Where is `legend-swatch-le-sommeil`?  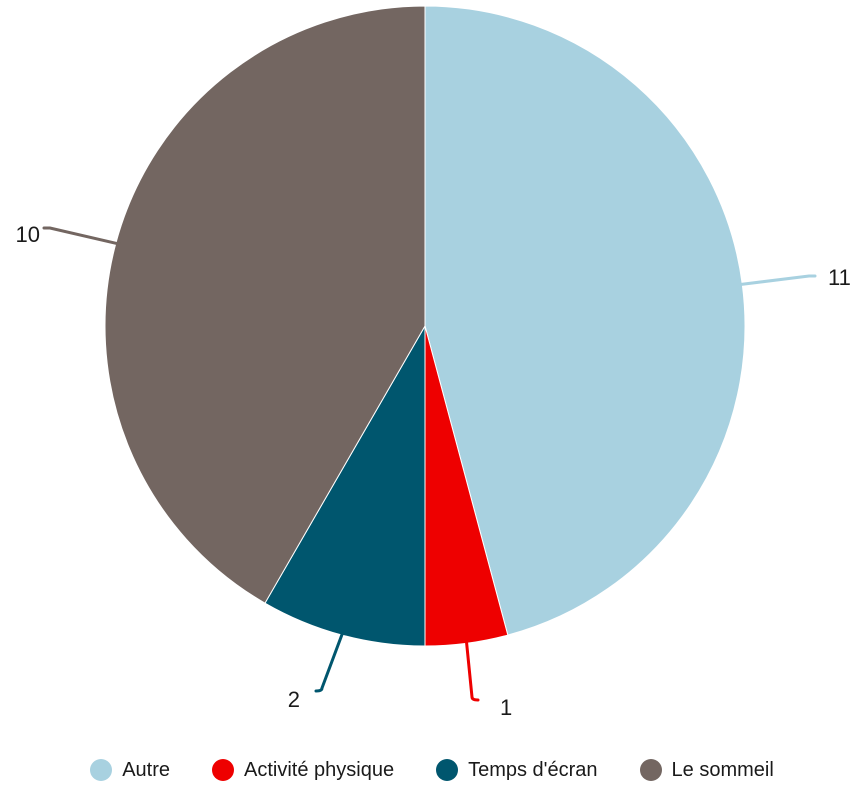
legend-swatch-le-sommeil is located at coordinates (650, 770).